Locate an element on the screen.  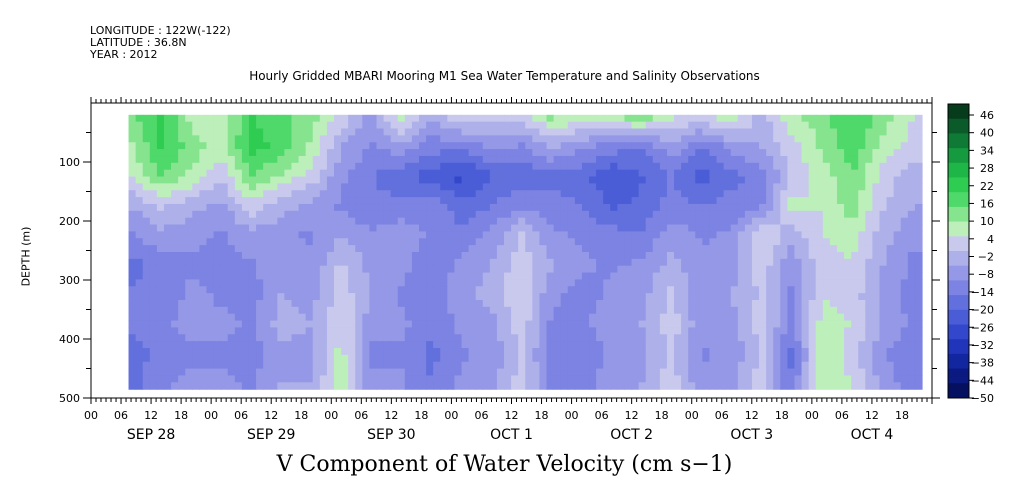
colorbar-swatch is located at coordinates (958, 200).